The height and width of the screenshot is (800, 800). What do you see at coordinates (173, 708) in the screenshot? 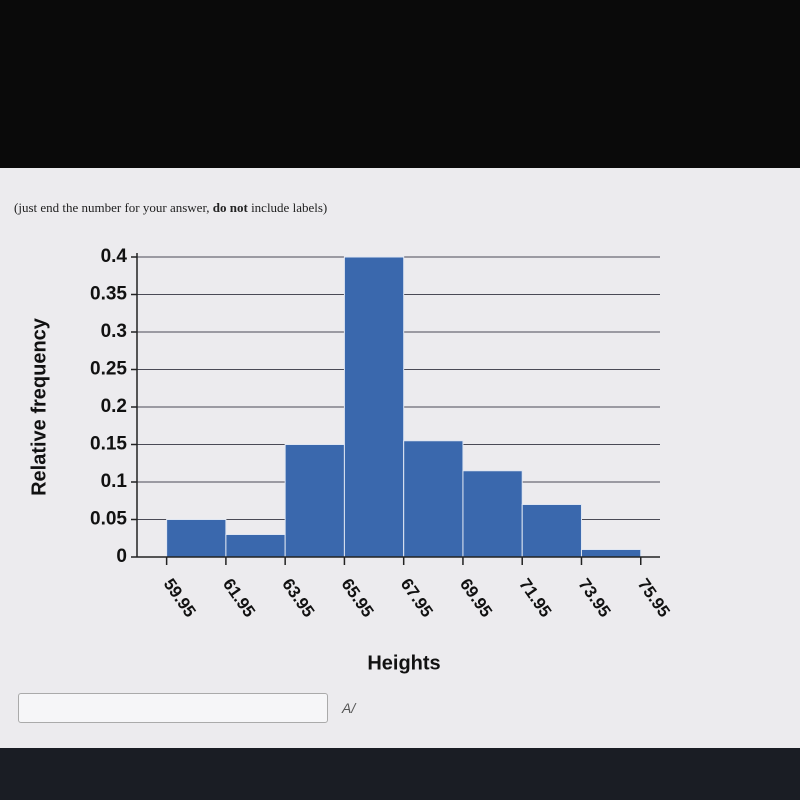
I see `answer-input` at bounding box center [173, 708].